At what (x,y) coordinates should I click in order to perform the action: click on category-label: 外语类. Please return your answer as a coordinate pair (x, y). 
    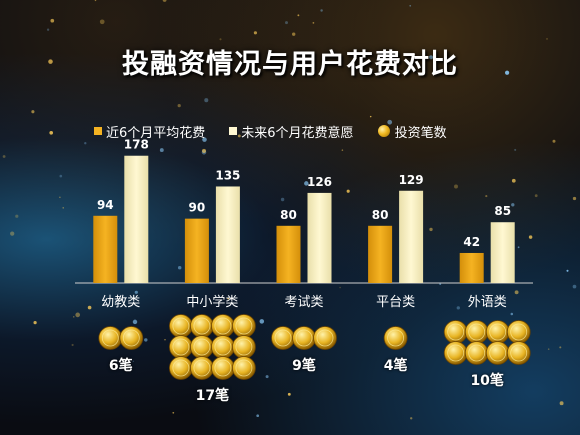
    Looking at the image, I should click on (487, 302).